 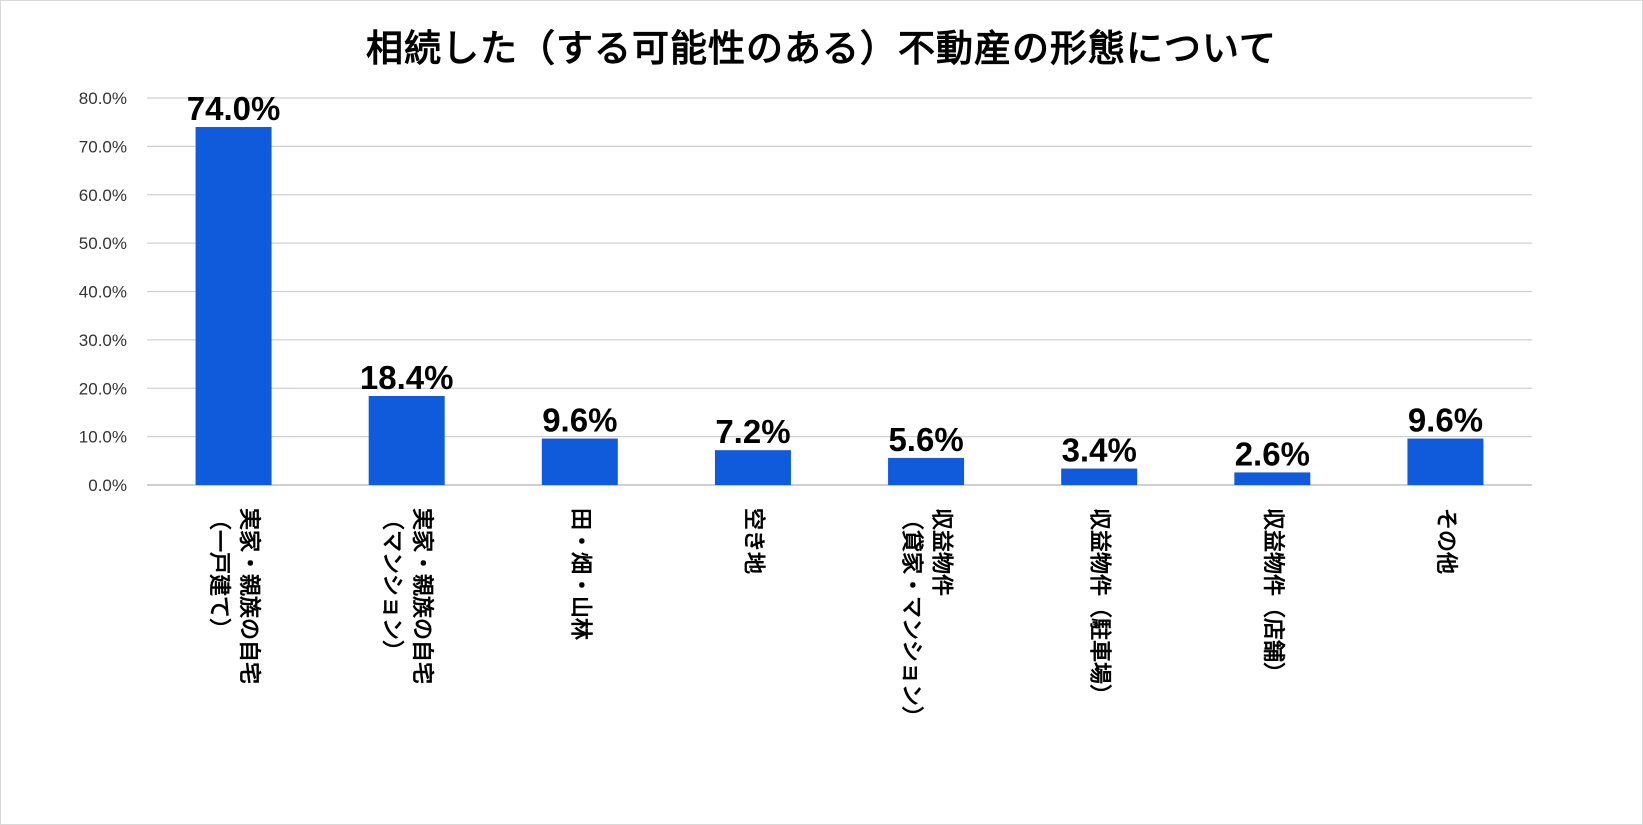 I want to click on category-label: その他, so click(x=1445, y=541).